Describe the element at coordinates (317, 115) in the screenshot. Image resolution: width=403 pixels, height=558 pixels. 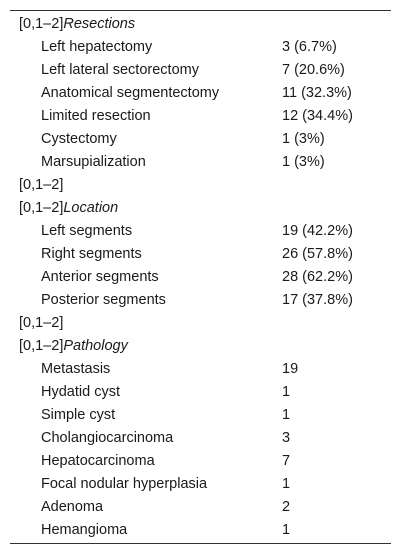
I see `row-value: 12 (34.4%)` at that location.